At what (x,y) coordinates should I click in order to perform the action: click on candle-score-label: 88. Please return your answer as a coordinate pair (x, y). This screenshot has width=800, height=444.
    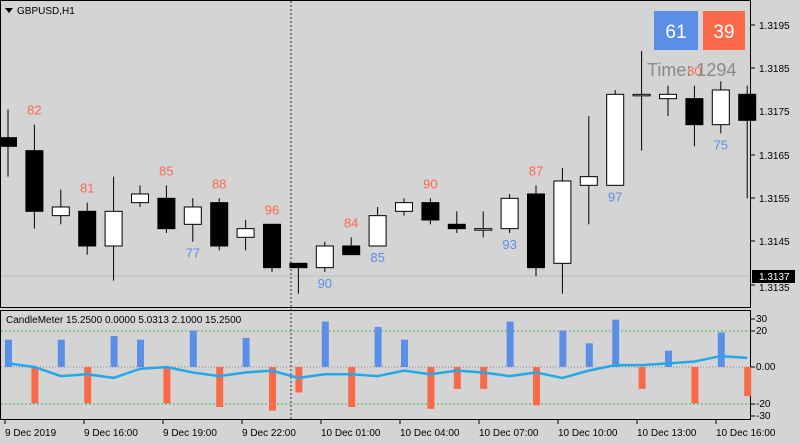
    Looking at the image, I should click on (219, 183).